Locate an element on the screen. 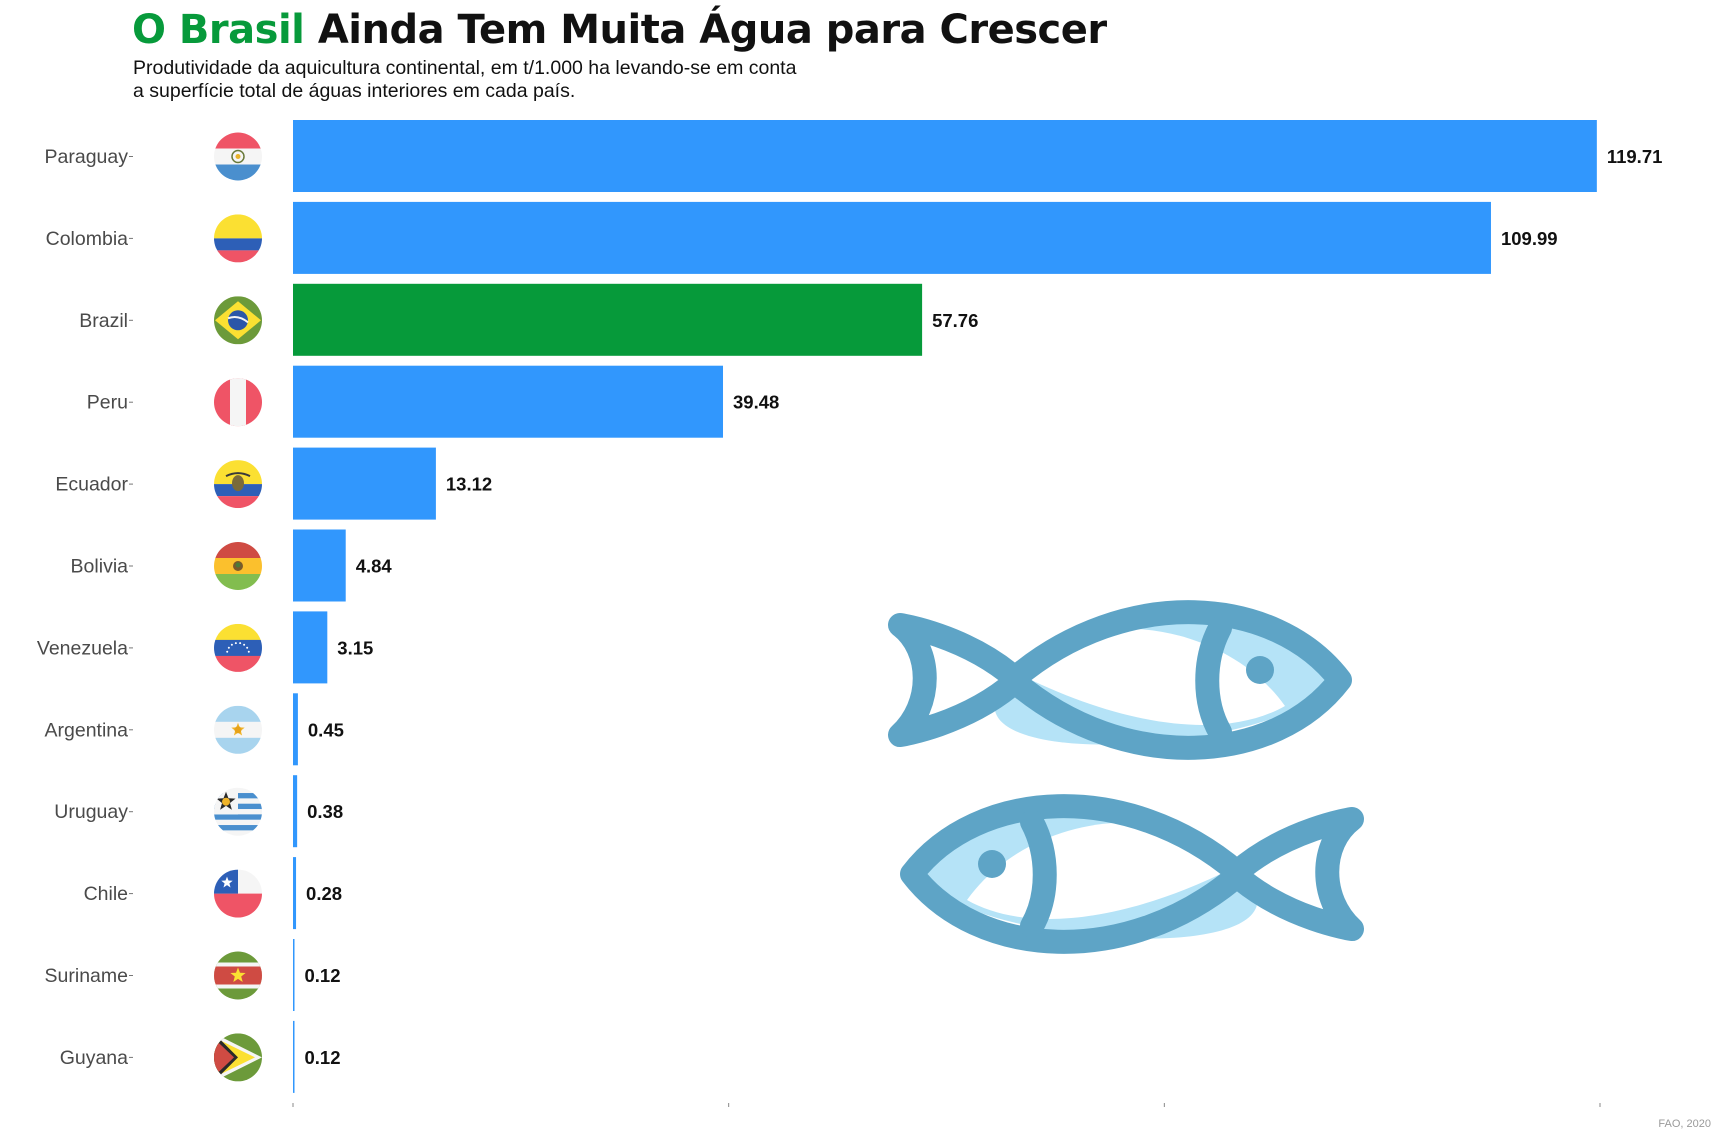  value-label: 0.38 is located at coordinates (325, 811).